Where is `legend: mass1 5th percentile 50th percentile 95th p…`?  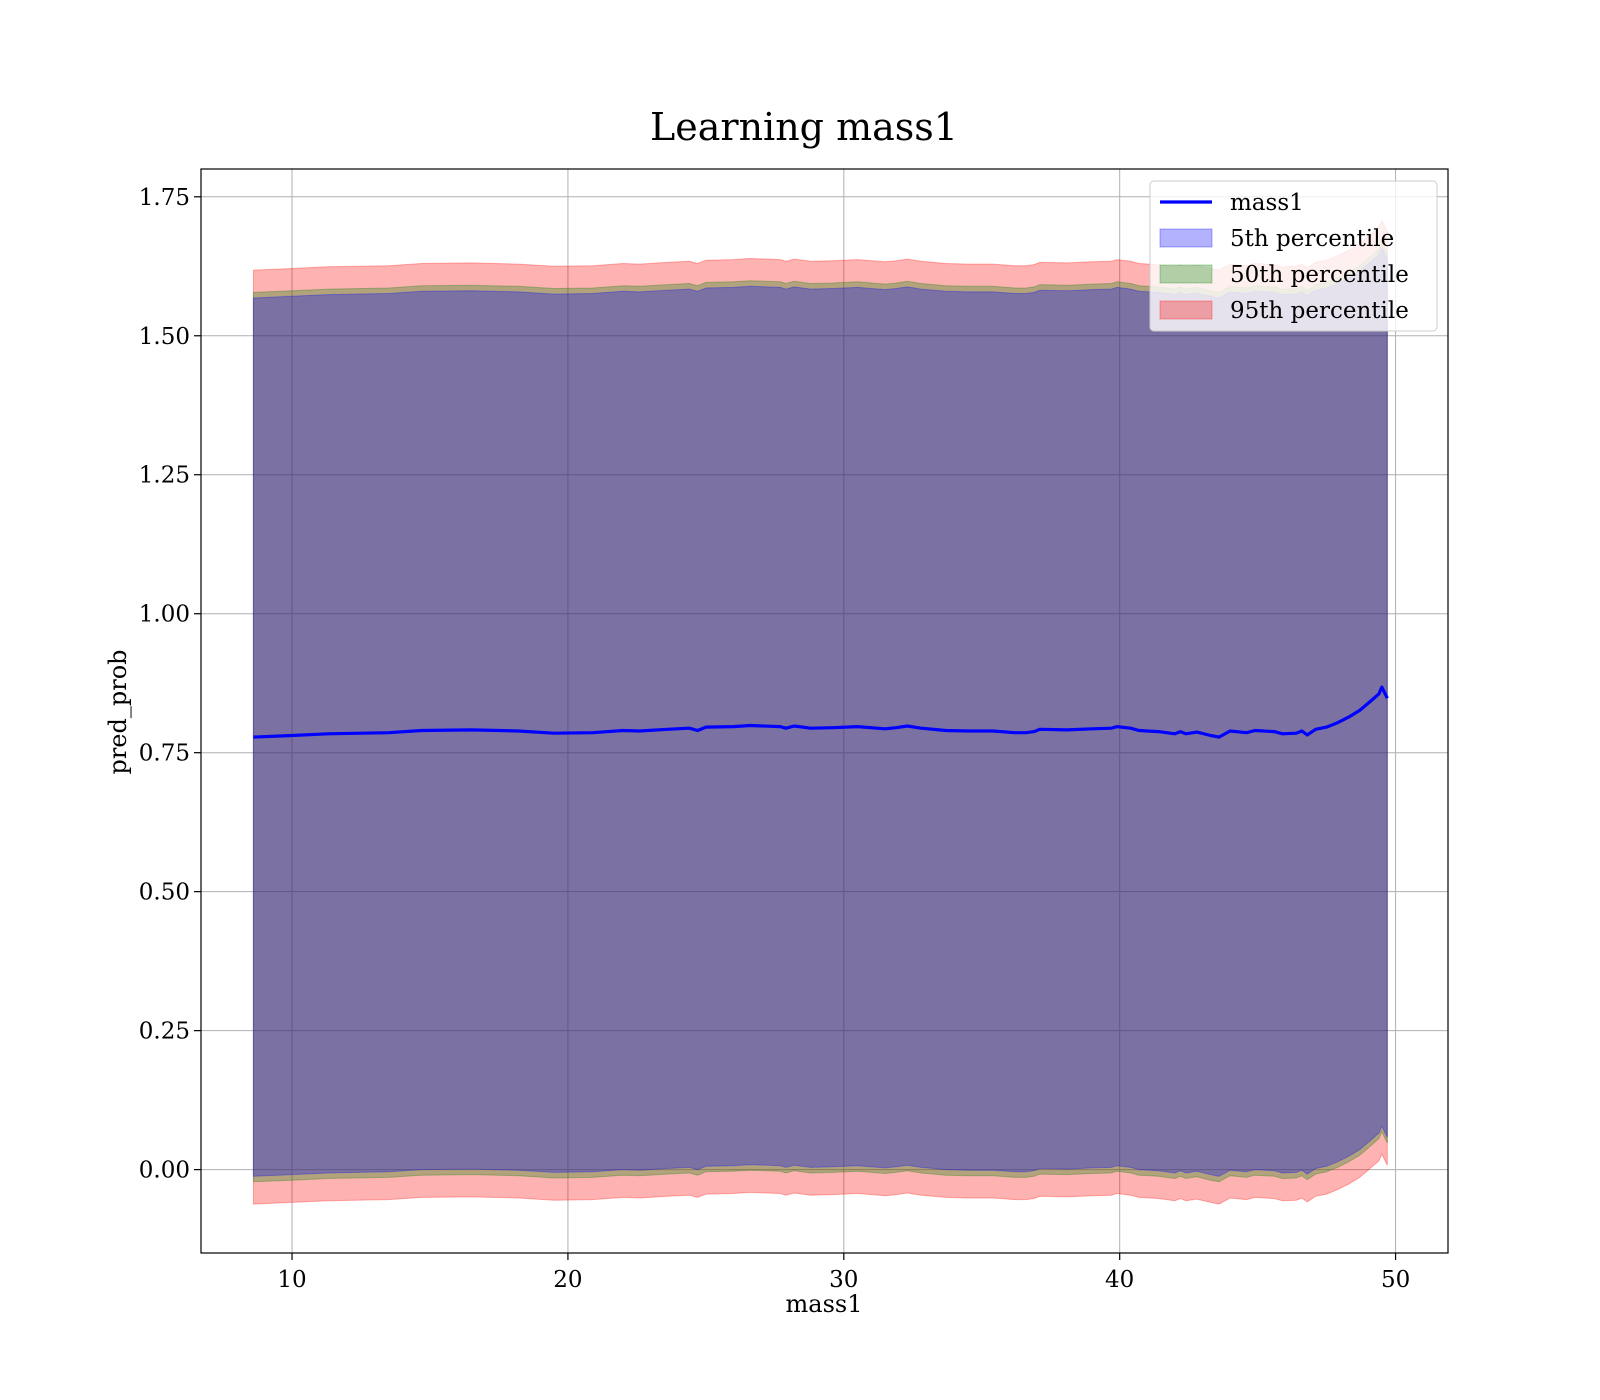
legend: mass1 5th percentile 50th percentile 95th p… is located at coordinates (1293, 256).